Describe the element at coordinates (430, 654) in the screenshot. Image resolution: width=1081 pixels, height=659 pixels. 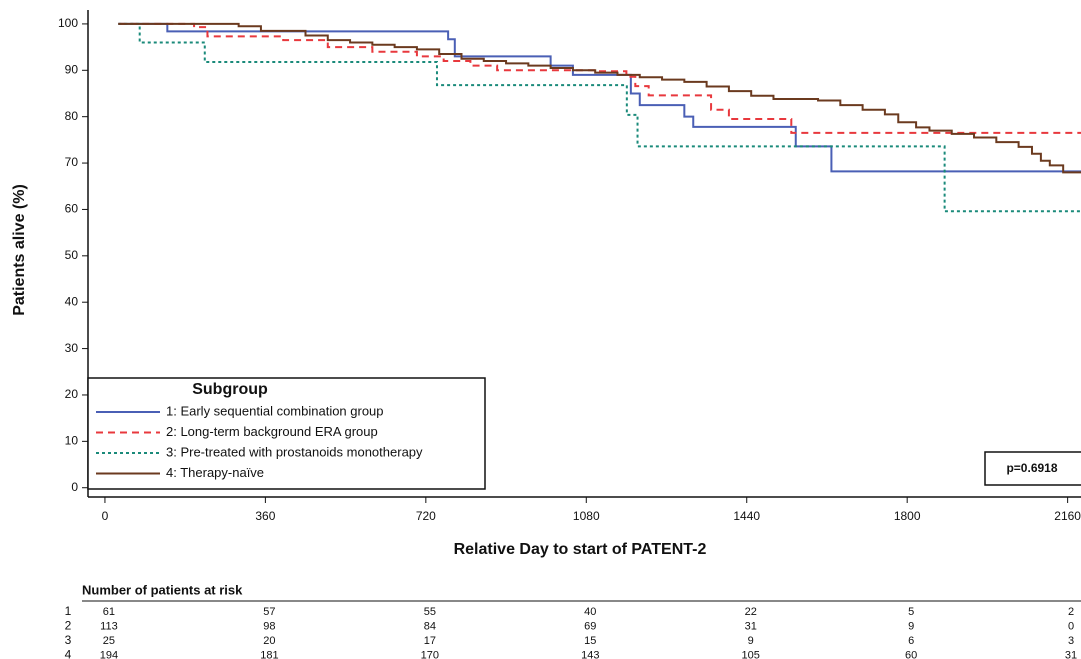
I see `risk-count: 170` at that location.